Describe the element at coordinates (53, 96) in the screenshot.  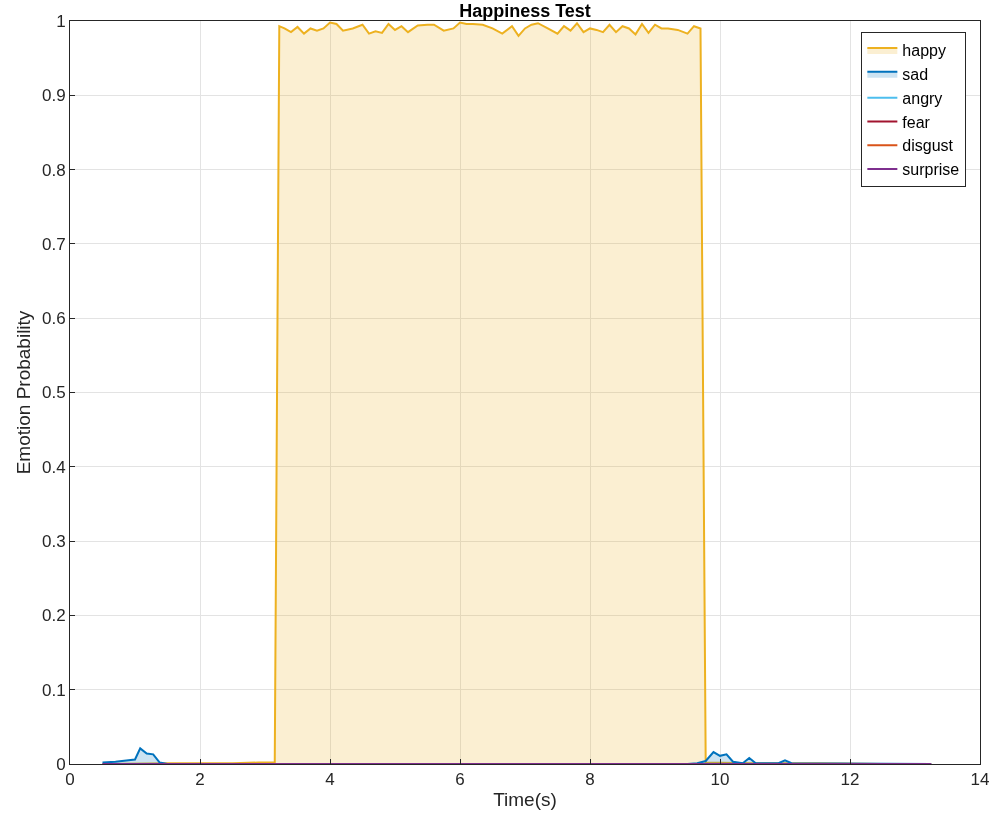
I see `y-tick-label: 0.9` at that location.